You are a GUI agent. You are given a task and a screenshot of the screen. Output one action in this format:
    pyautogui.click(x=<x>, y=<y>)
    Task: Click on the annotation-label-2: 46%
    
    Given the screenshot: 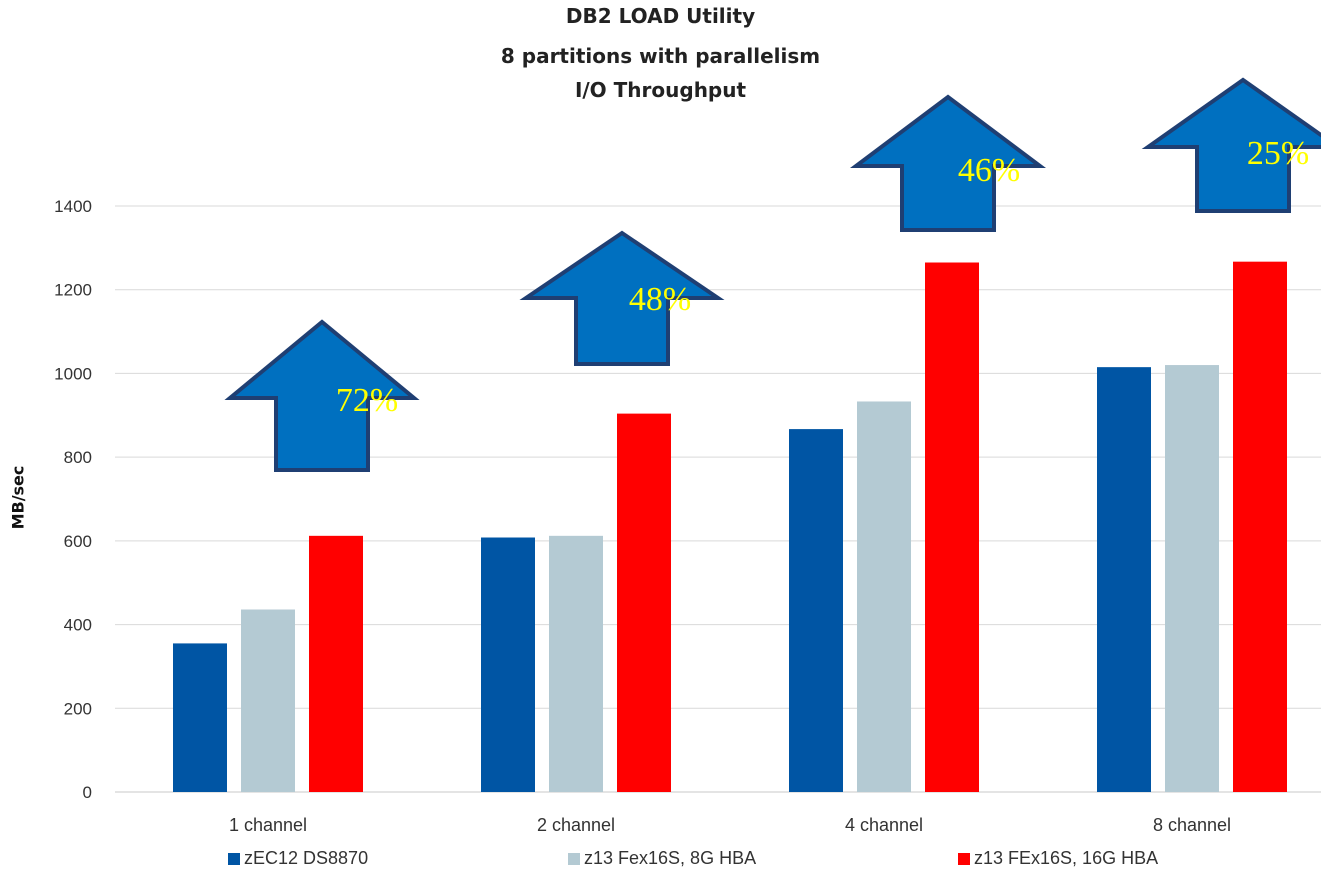 What is the action you would take?
    pyautogui.click(x=989, y=170)
    